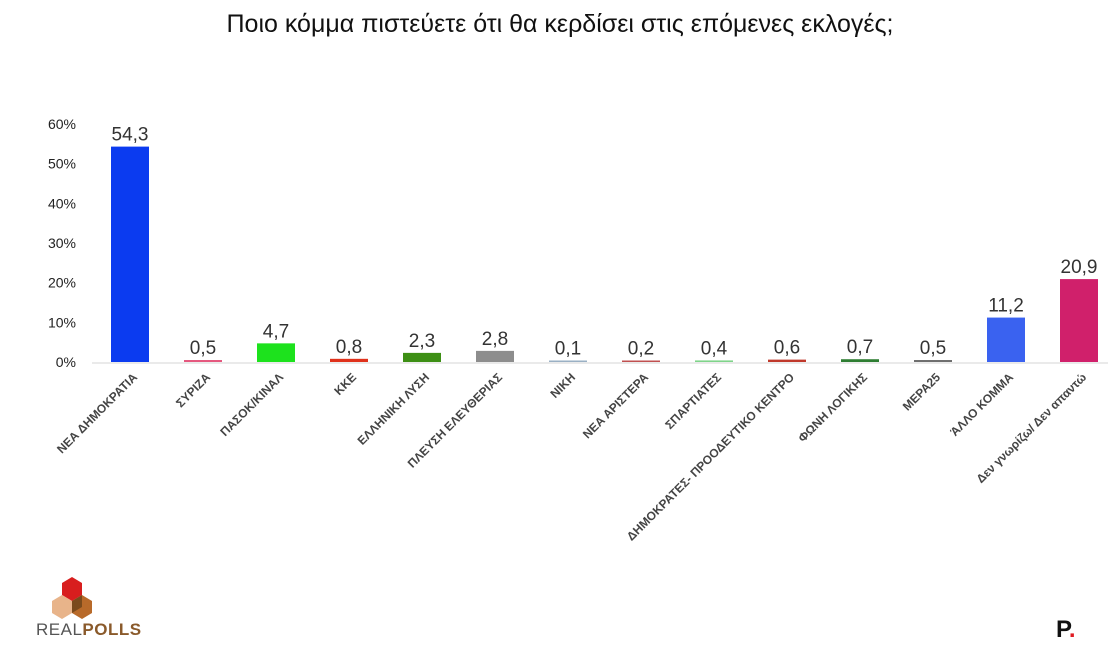 The image size is (1120, 668). I want to click on publisher-logo: P., so click(1066, 629).